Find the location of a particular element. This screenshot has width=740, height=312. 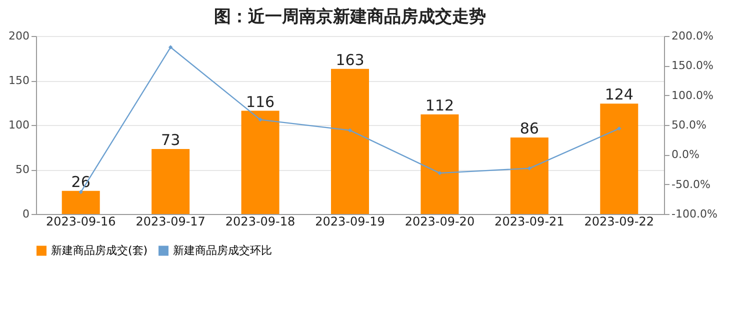

data-label: 163 is located at coordinates (350, 59).